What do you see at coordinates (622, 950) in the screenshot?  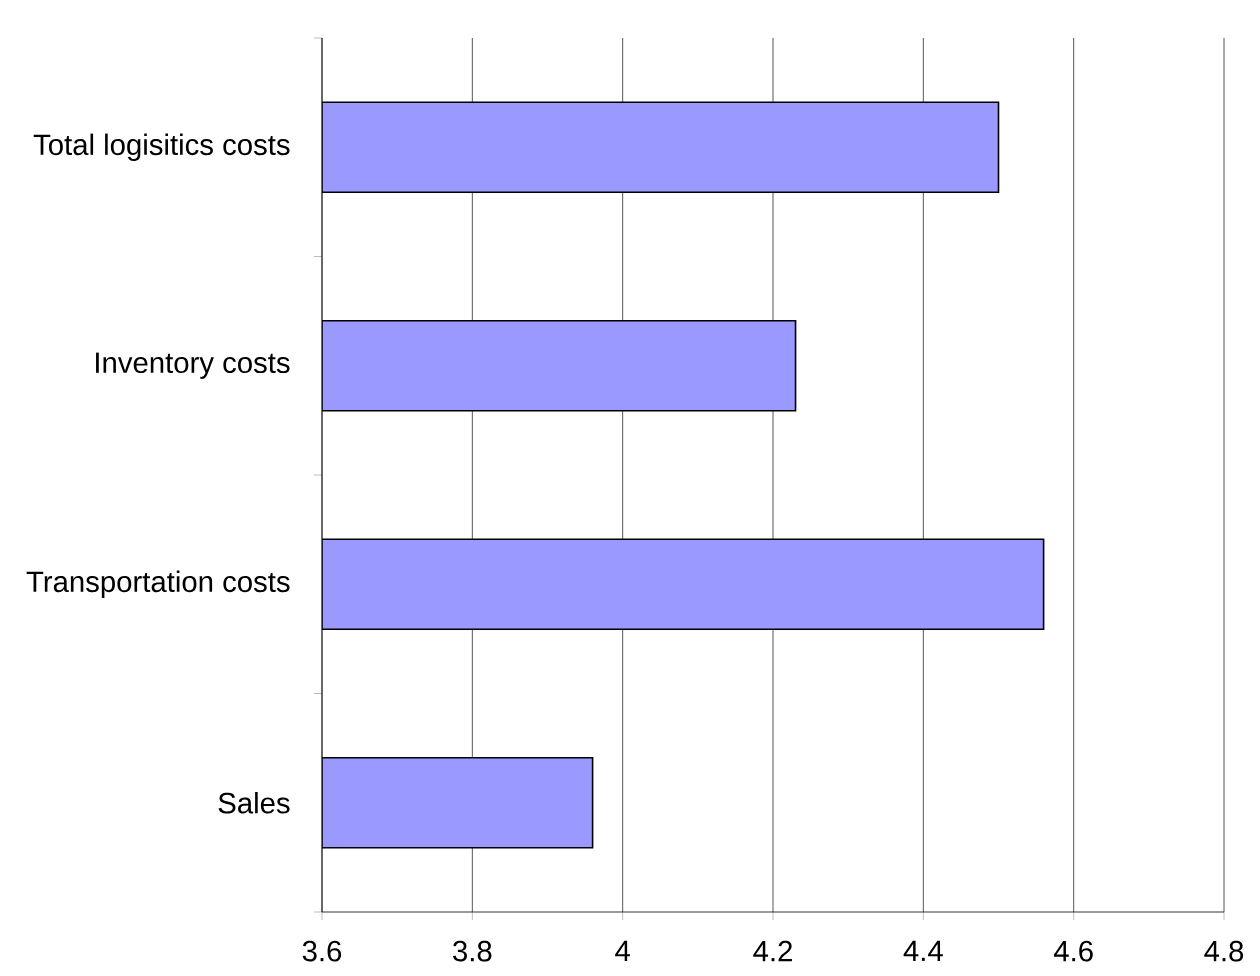 I see `x-tick-label: 4` at bounding box center [622, 950].